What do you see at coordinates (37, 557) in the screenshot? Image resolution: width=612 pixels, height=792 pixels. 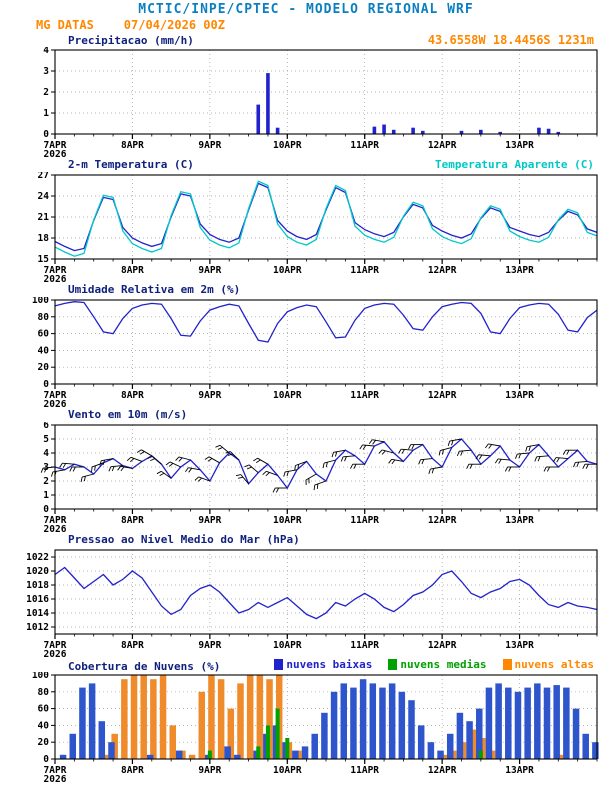 I see `svg-text: 1022` at bounding box center [37, 557].